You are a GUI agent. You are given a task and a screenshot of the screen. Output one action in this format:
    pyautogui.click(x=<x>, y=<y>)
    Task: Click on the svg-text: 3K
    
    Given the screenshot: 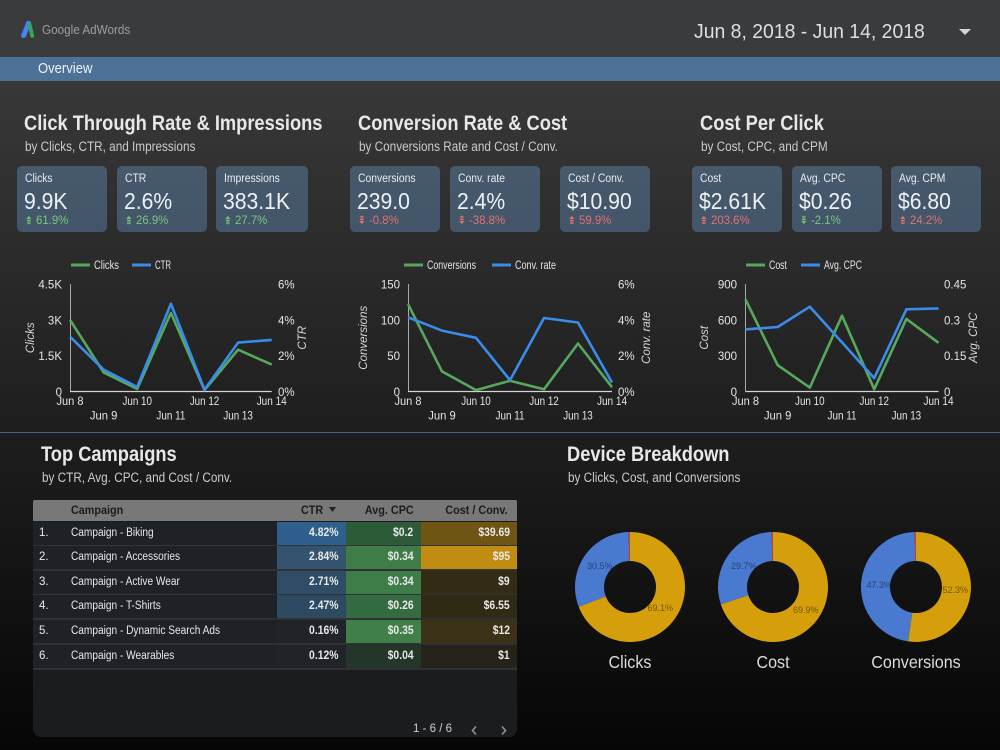 What is the action you would take?
    pyautogui.click(x=55, y=321)
    